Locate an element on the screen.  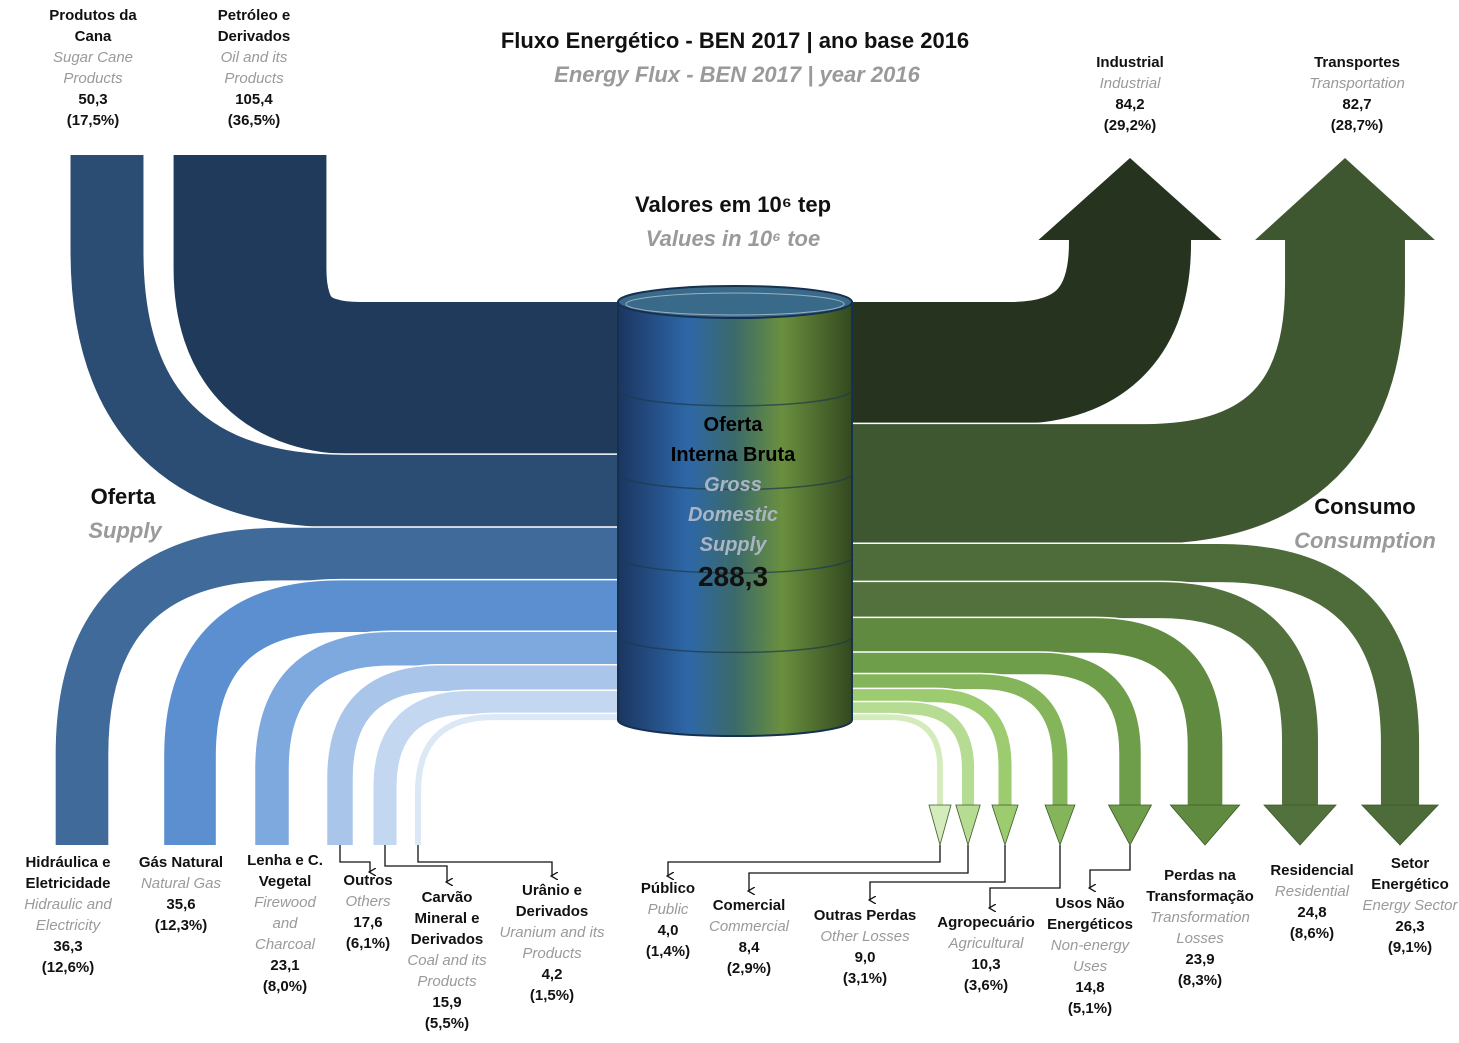
node-name: Setor Energético is located at coordinates (1410, 874).